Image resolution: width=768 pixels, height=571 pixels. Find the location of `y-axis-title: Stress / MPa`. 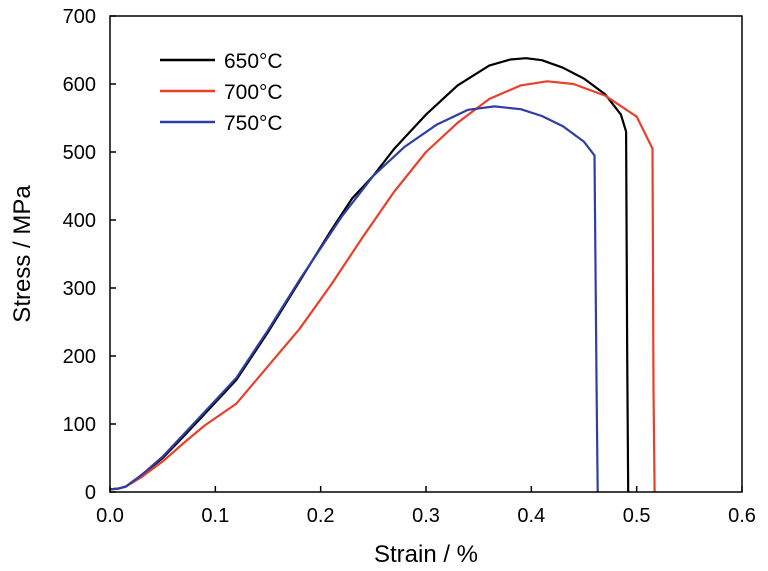

y-axis-title: Stress / MPa is located at coordinates (22, 254).